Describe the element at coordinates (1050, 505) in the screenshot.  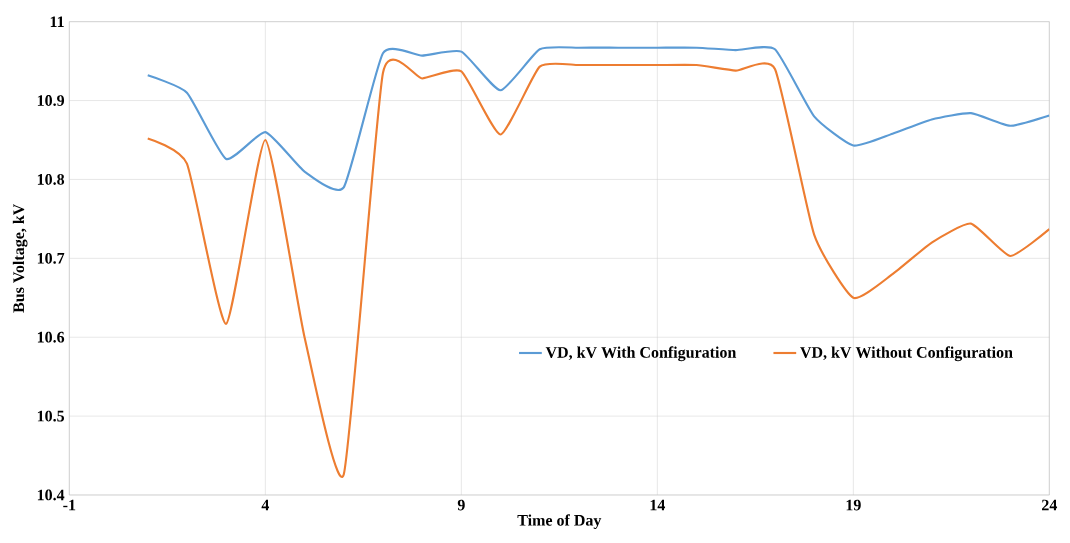
I see `x-tick-label: 24` at that location.